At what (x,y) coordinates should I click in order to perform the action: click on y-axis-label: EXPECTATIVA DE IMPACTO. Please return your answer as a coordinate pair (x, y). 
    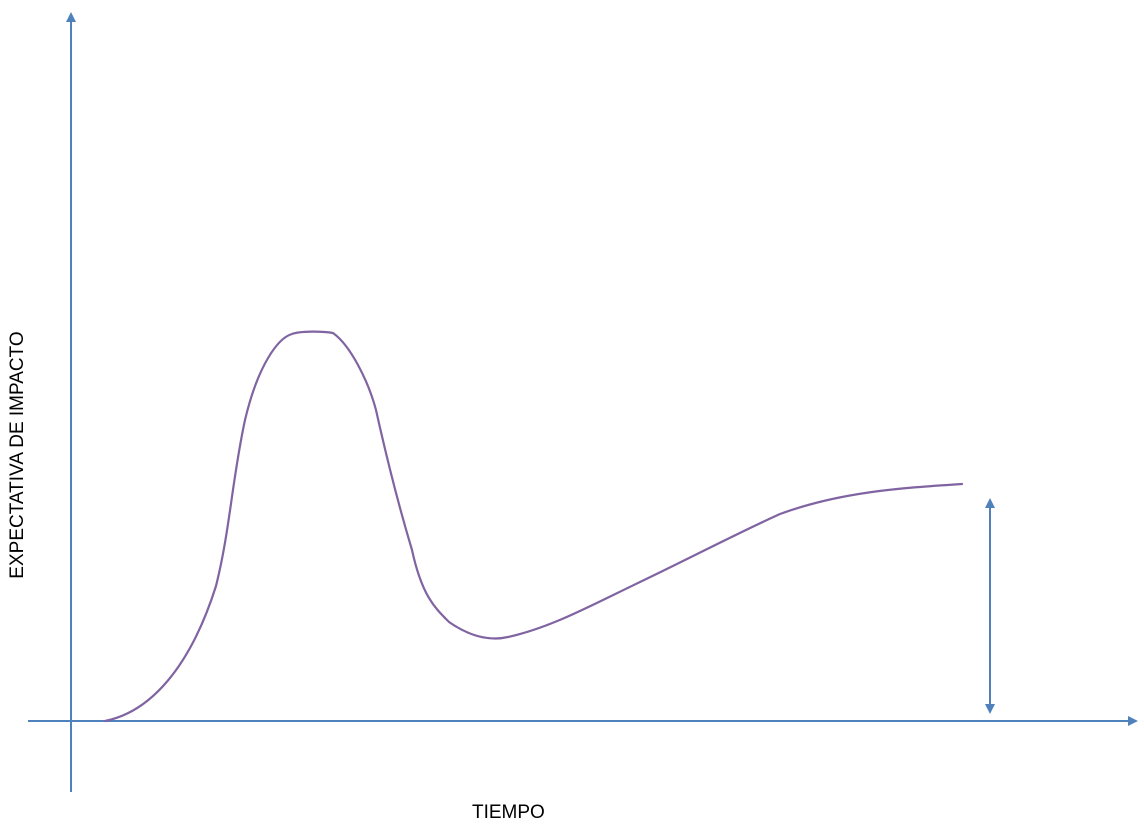
    Looking at the image, I should click on (17, 455).